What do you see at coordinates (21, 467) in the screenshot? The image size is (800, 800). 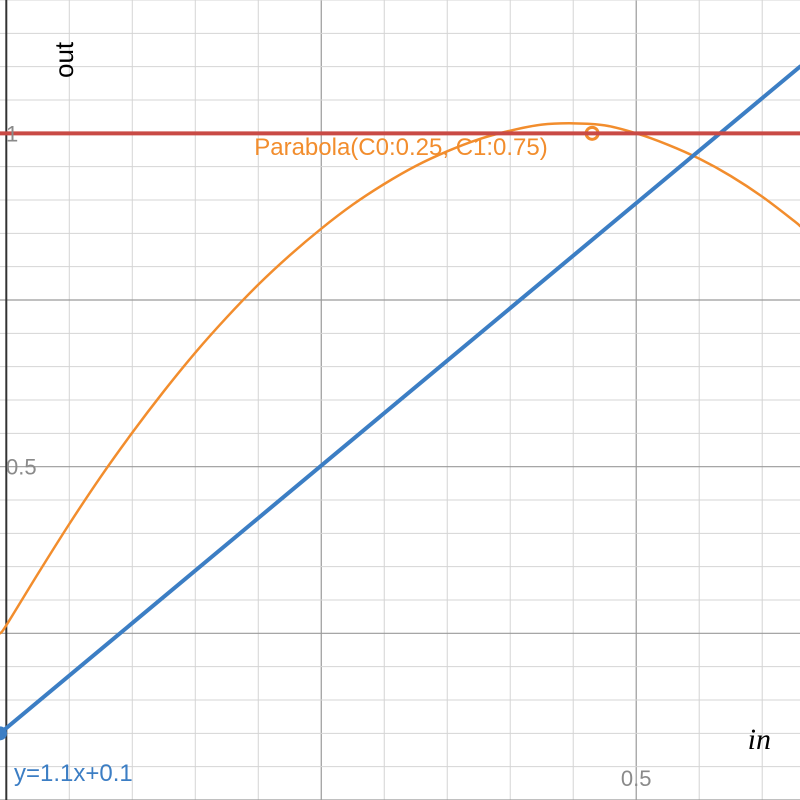 I see `y-tick-label: 0.5` at bounding box center [21, 467].